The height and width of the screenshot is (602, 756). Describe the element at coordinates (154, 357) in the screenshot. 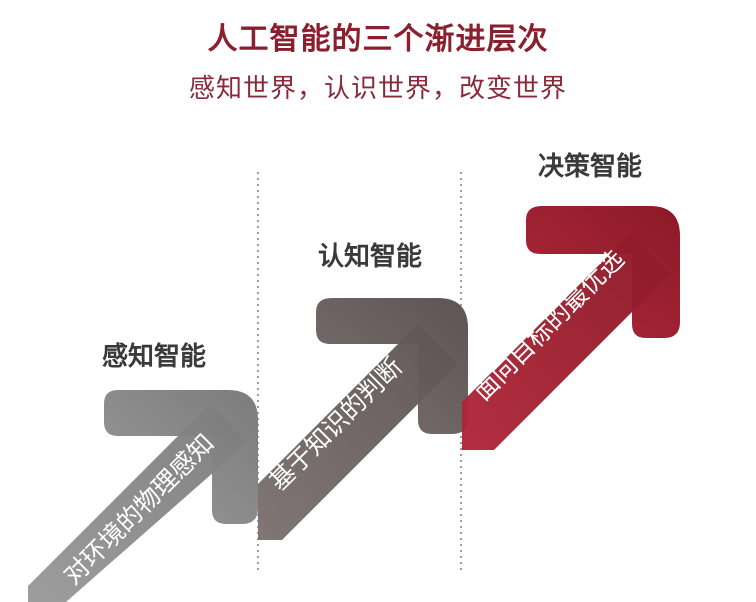

I see `stage-label-perception: 感知智能` at that location.